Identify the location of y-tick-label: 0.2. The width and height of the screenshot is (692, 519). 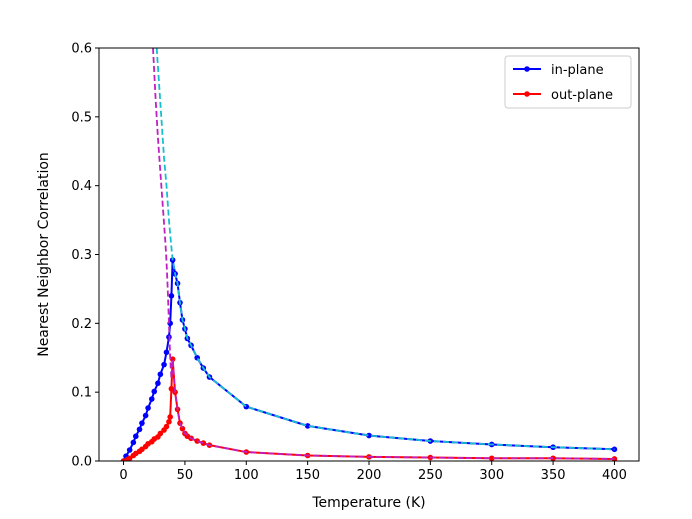
(81, 324).